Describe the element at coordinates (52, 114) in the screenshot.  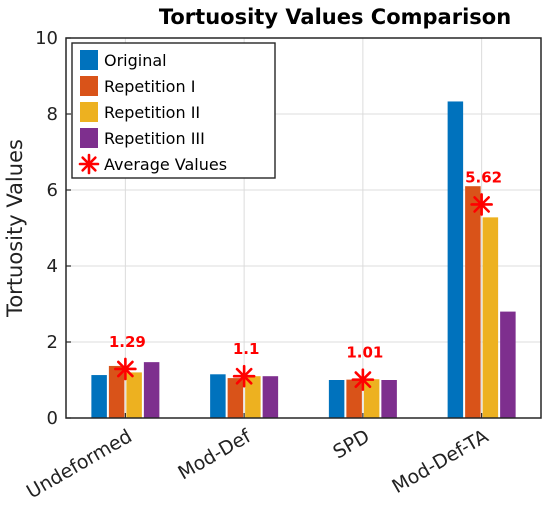
I see `y-tick-label: 8` at that location.